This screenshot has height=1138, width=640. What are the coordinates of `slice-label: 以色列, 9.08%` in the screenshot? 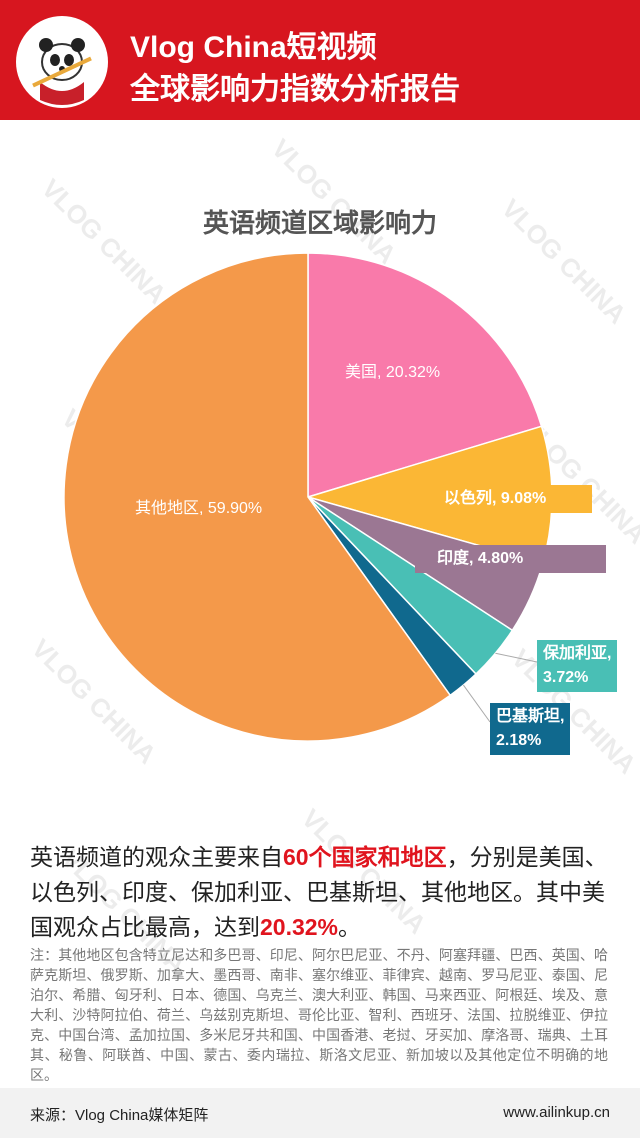 It's located at (507, 499).